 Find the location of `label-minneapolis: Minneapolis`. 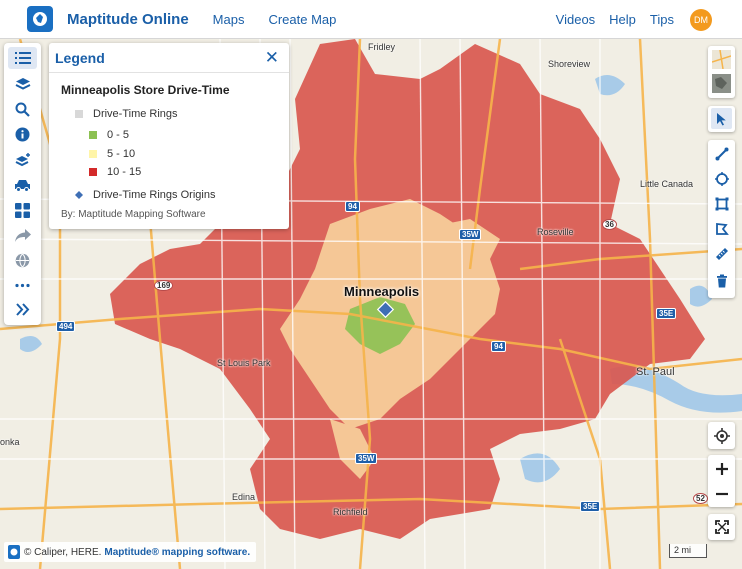

label-minneapolis: Minneapolis is located at coordinates (382, 291).